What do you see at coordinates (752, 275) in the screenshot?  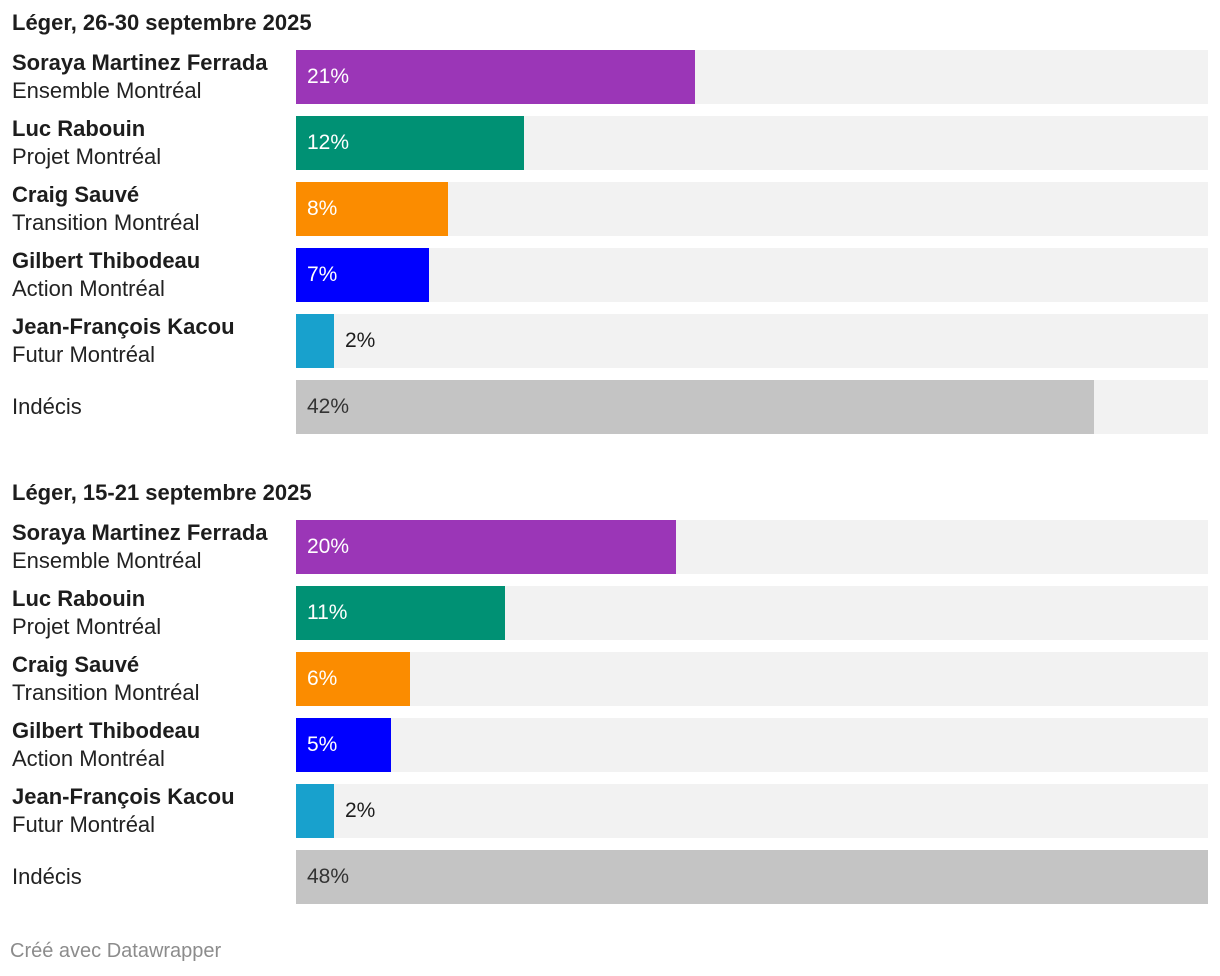 I see `bar-track: 7%` at bounding box center [752, 275].